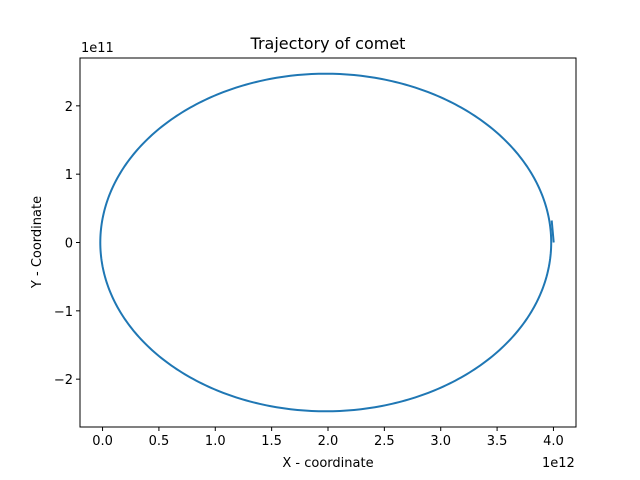  I want to click on x-tick-label: 1.0, so click(215, 441).